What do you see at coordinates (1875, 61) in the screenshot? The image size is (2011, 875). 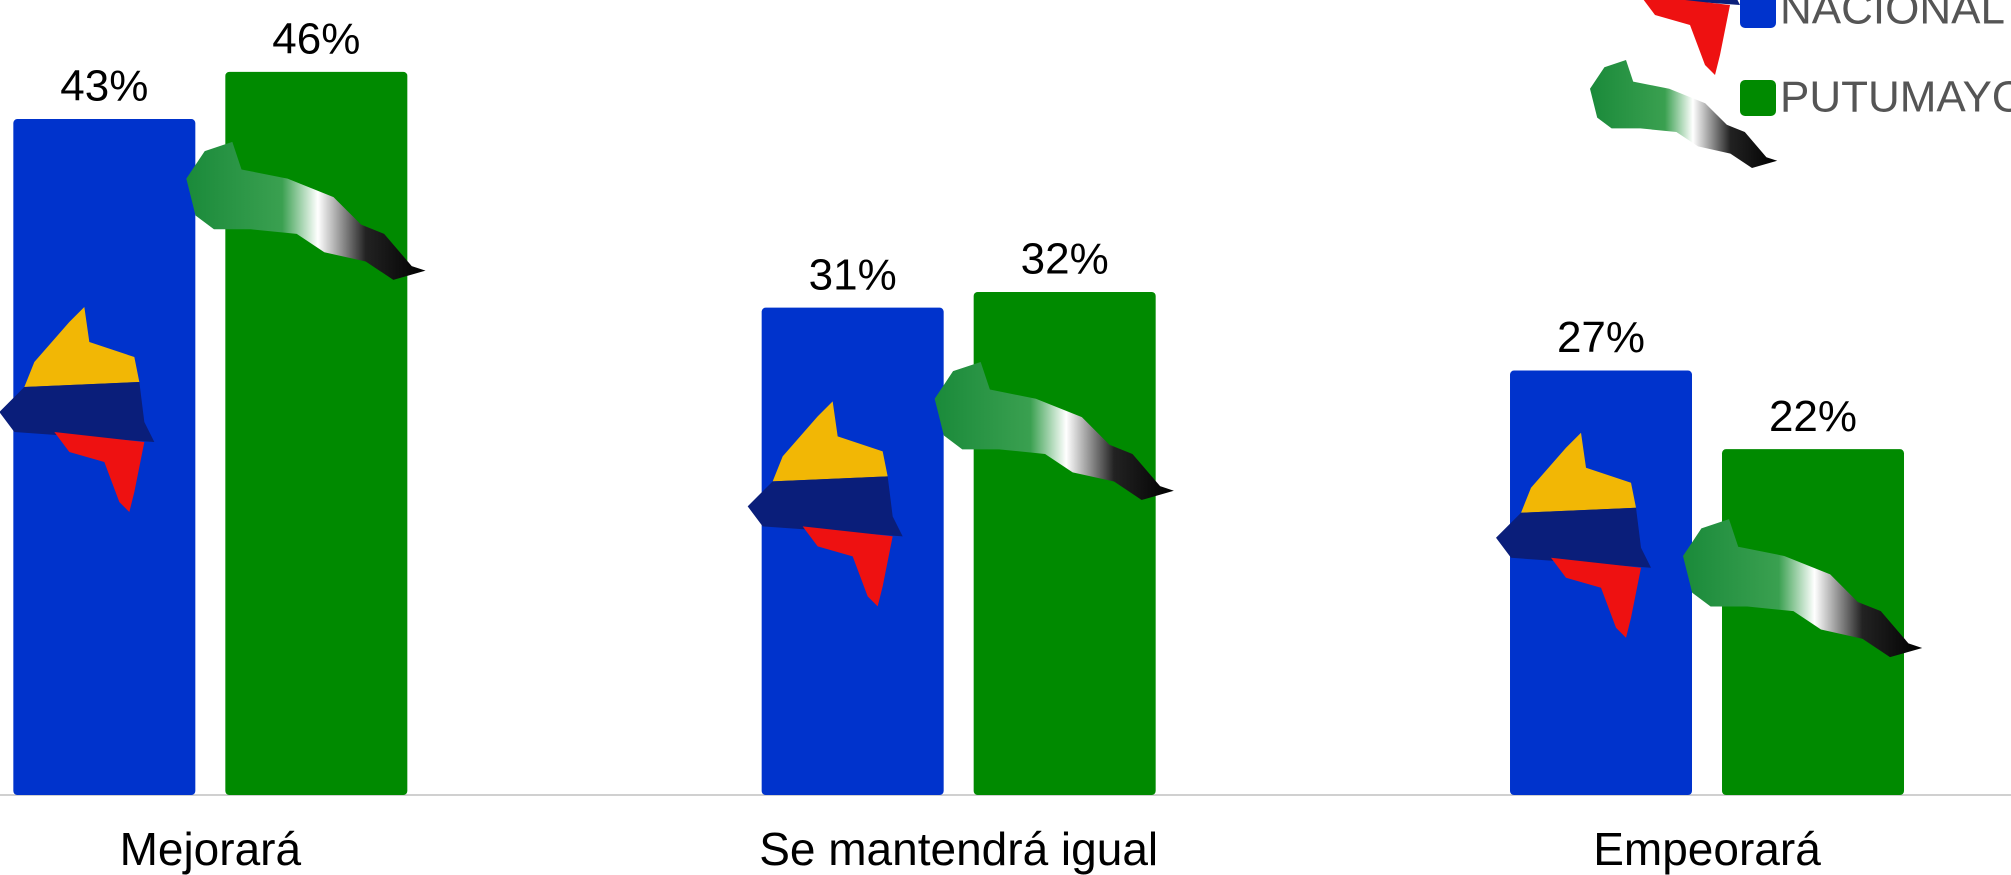 I see `legend: NACIONAL PUTUMAYO` at bounding box center [1875, 61].